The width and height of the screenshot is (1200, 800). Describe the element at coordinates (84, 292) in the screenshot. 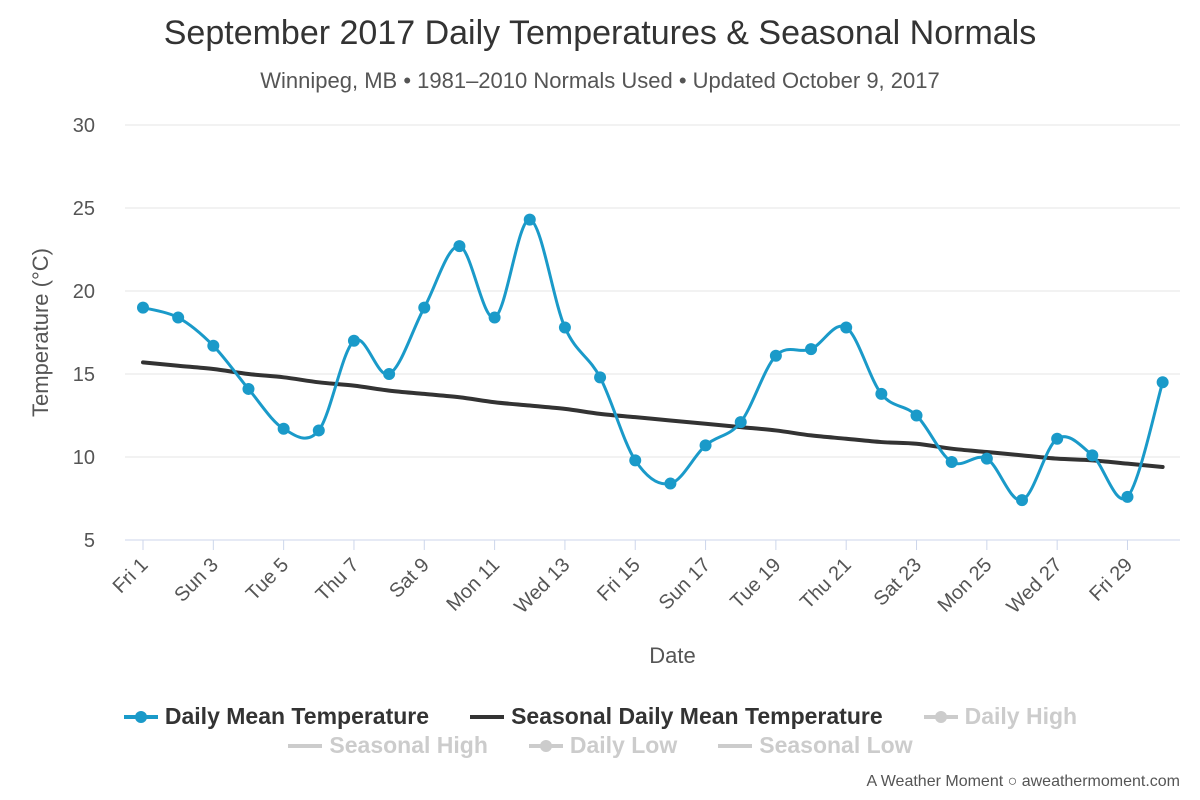

I see `y-tick-label: 20` at that location.